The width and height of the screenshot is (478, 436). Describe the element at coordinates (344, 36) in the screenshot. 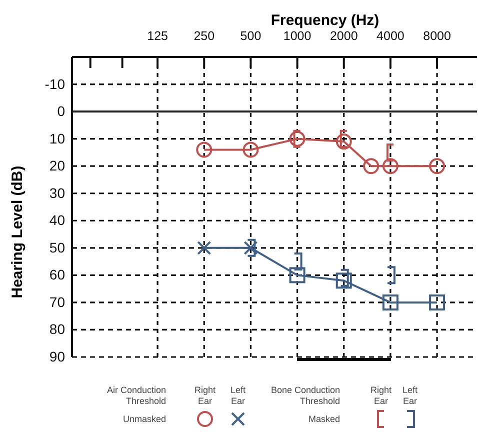

I see `x-tick-label: 2000` at that location.